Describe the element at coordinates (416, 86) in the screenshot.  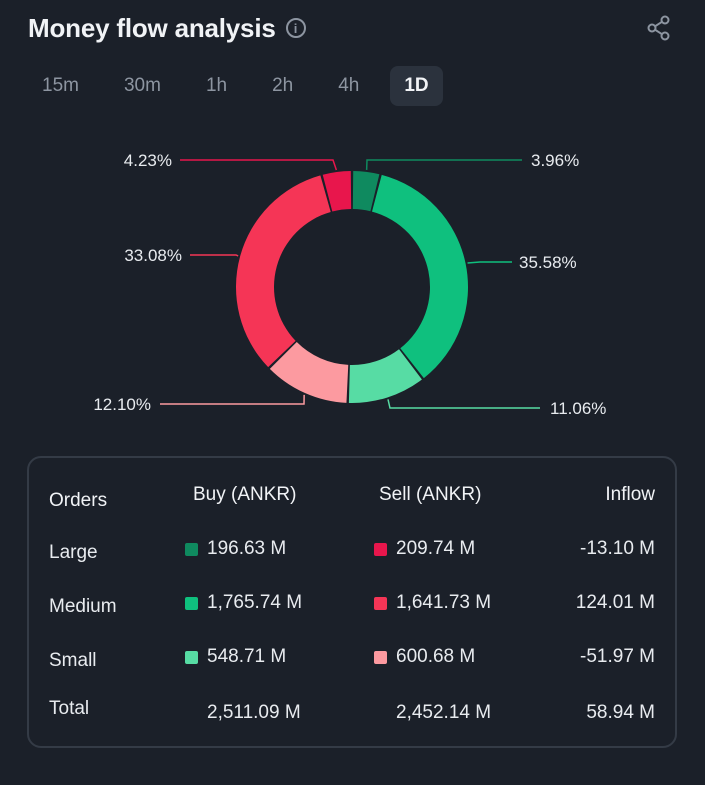
I see `tab-1d: 1D` at that location.